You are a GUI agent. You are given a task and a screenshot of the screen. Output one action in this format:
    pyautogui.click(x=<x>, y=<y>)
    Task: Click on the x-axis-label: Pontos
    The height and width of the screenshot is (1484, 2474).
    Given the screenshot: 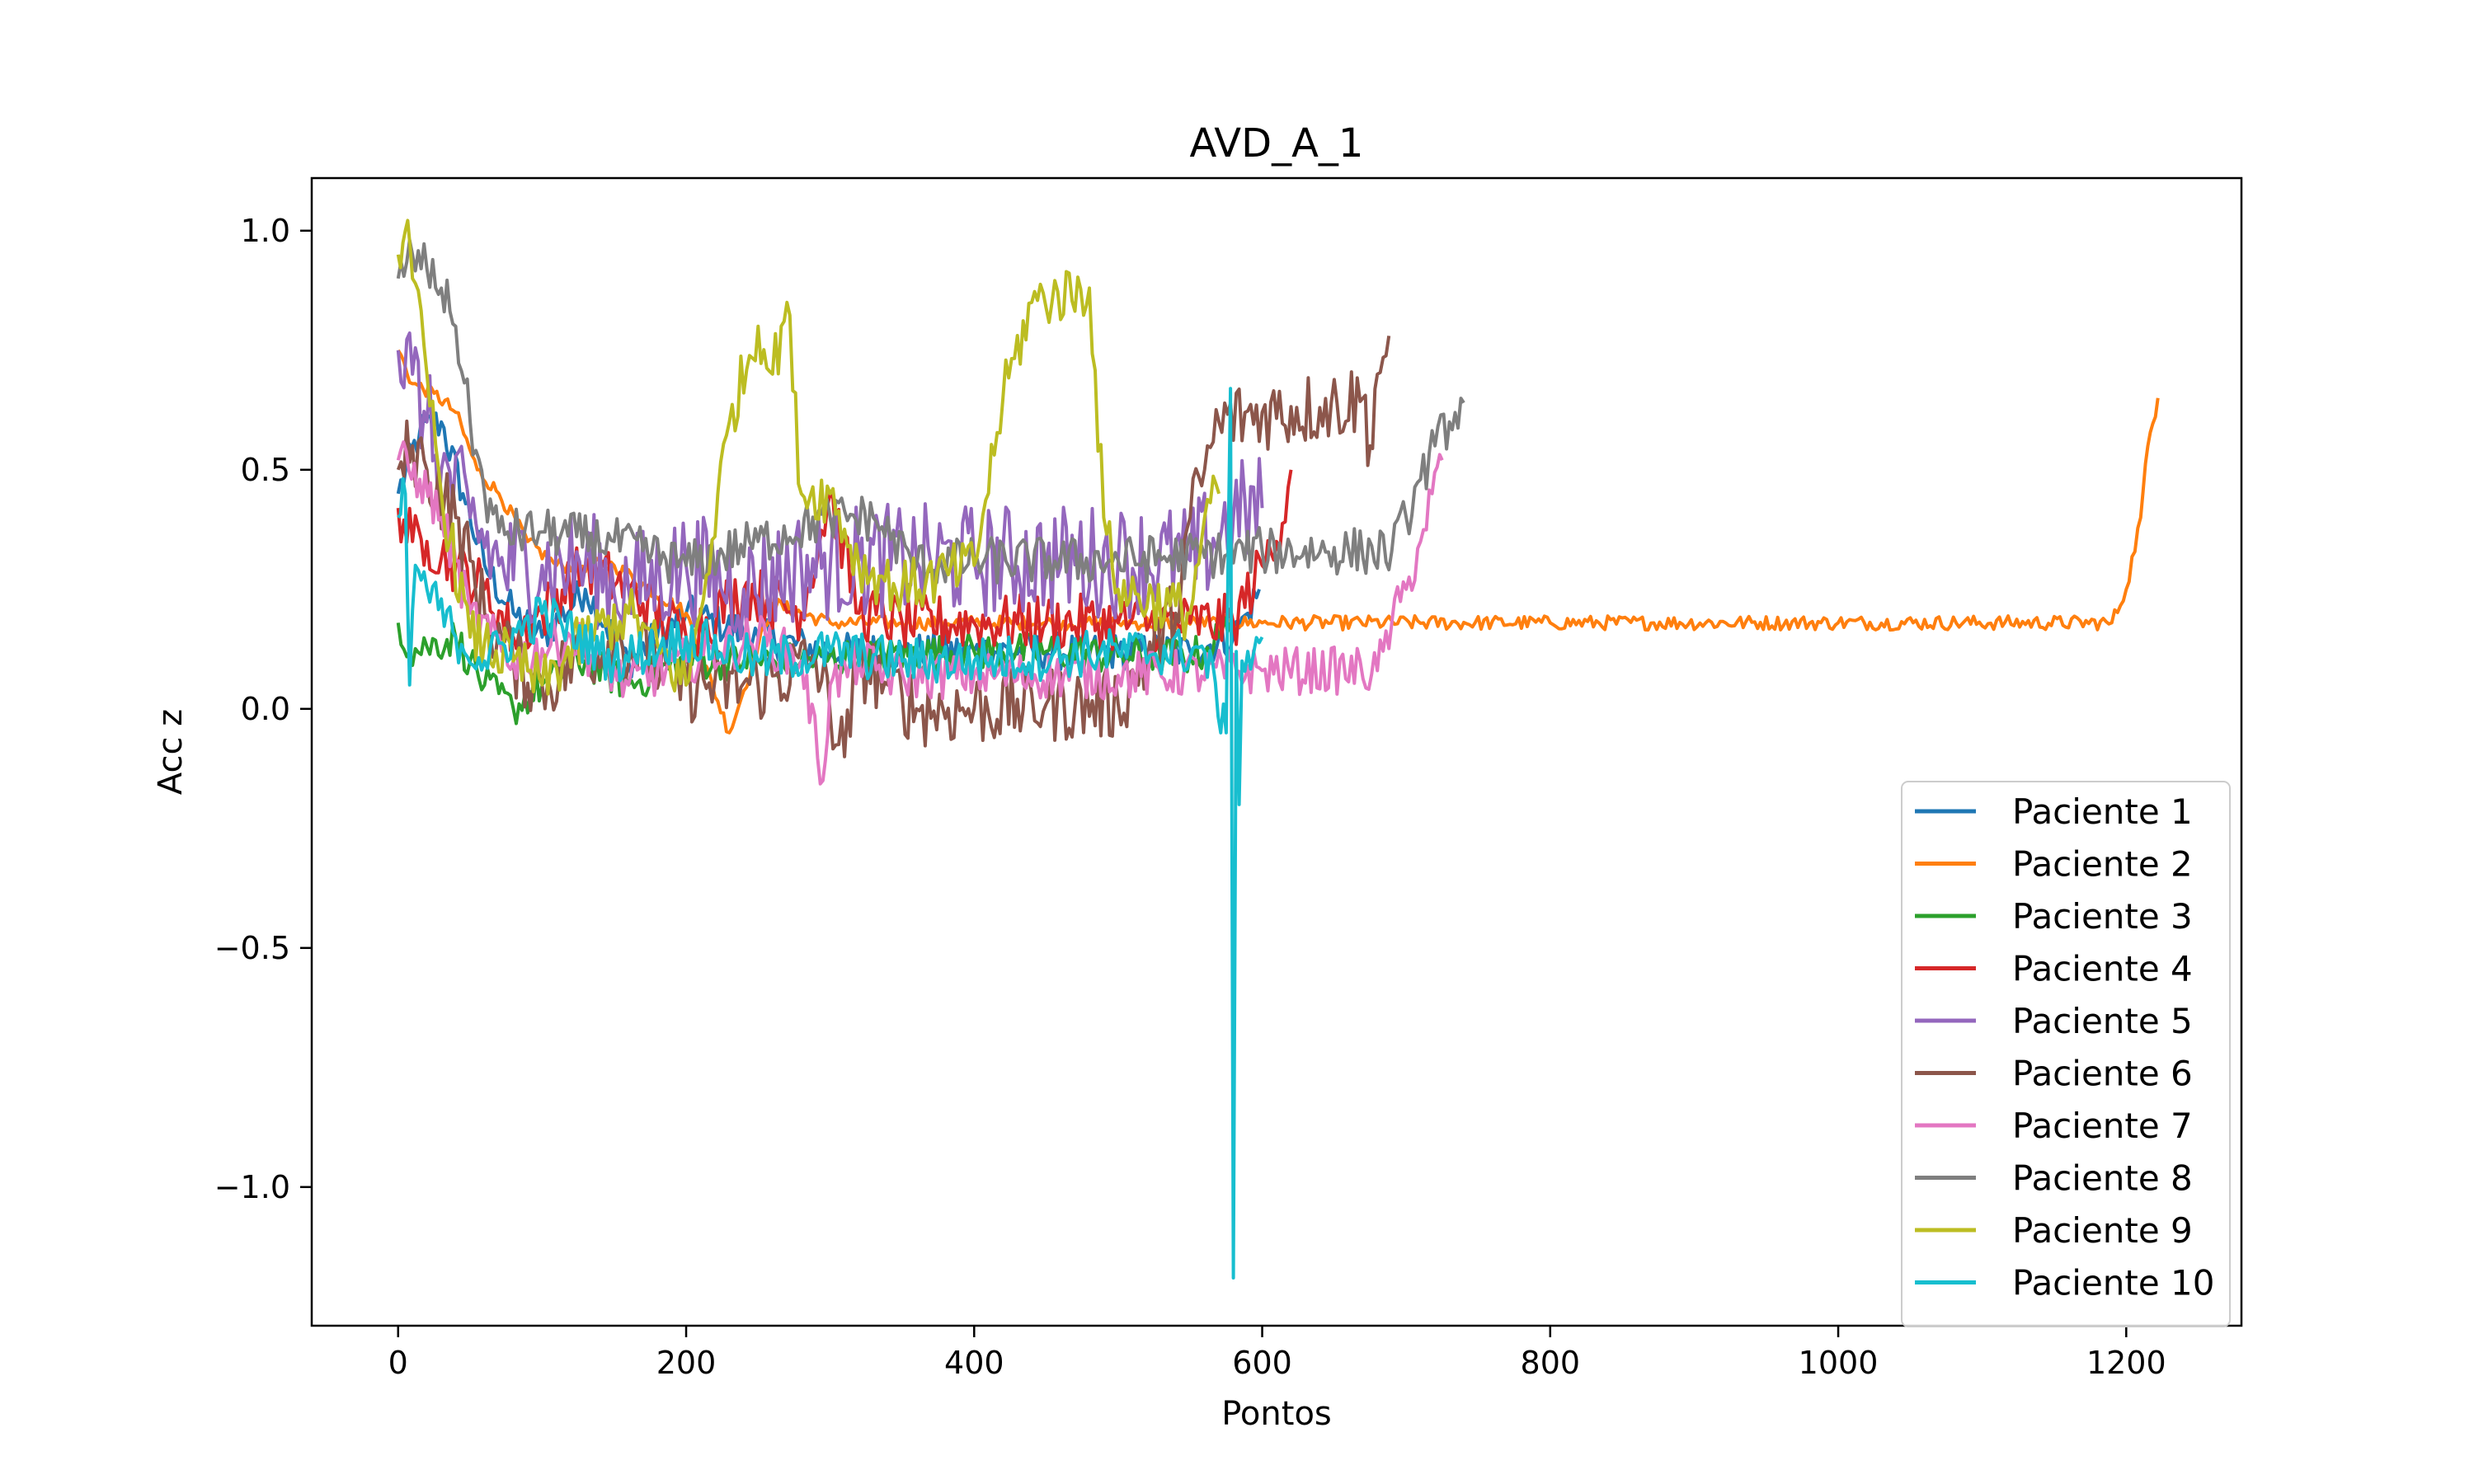 What is the action you would take?
    pyautogui.click(x=1276, y=1414)
    